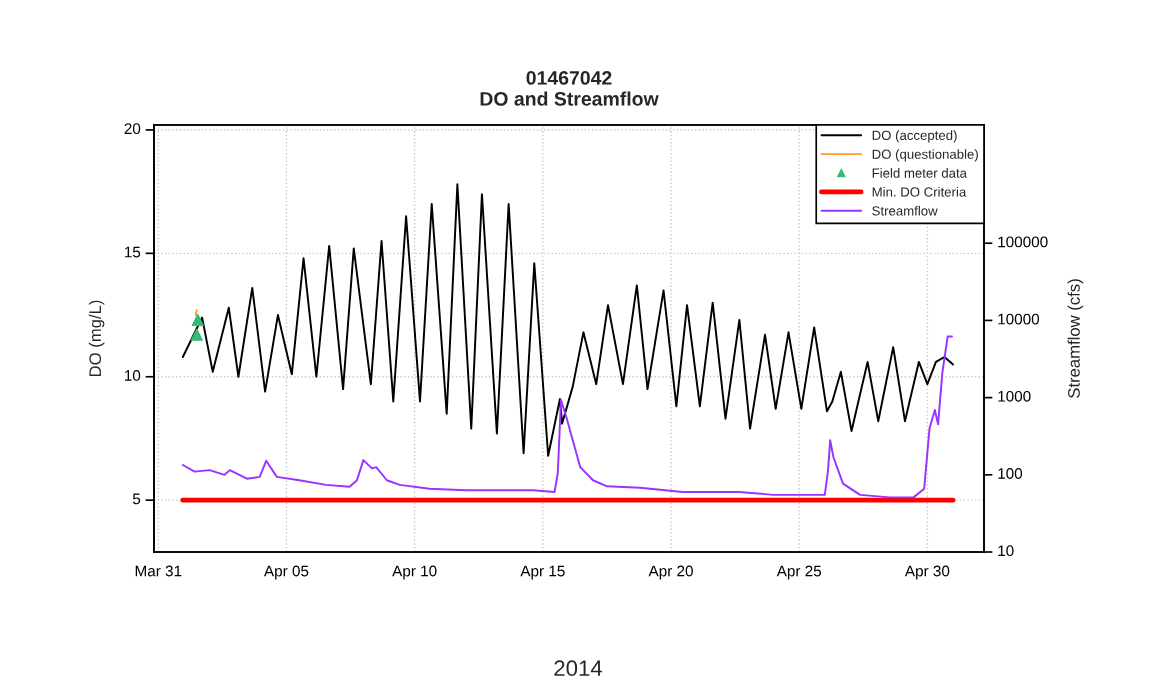 This screenshot has width=1156, height=698. Describe the element at coordinates (914, 136) in the screenshot. I see `legend-label: DO (accepted)` at that location.